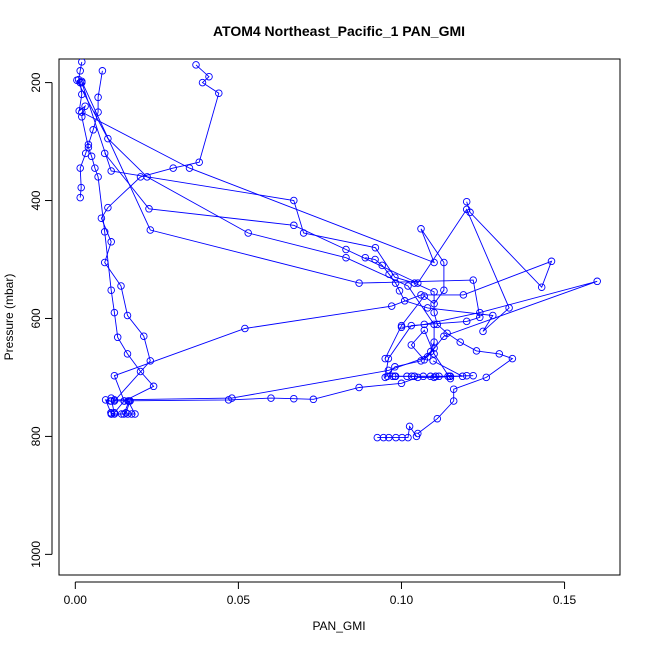 The image size is (650, 650). Describe the element at coordinates (9, 317) in the screenshot. I see `y-axis-label: Pressure (mbar)` at that location.